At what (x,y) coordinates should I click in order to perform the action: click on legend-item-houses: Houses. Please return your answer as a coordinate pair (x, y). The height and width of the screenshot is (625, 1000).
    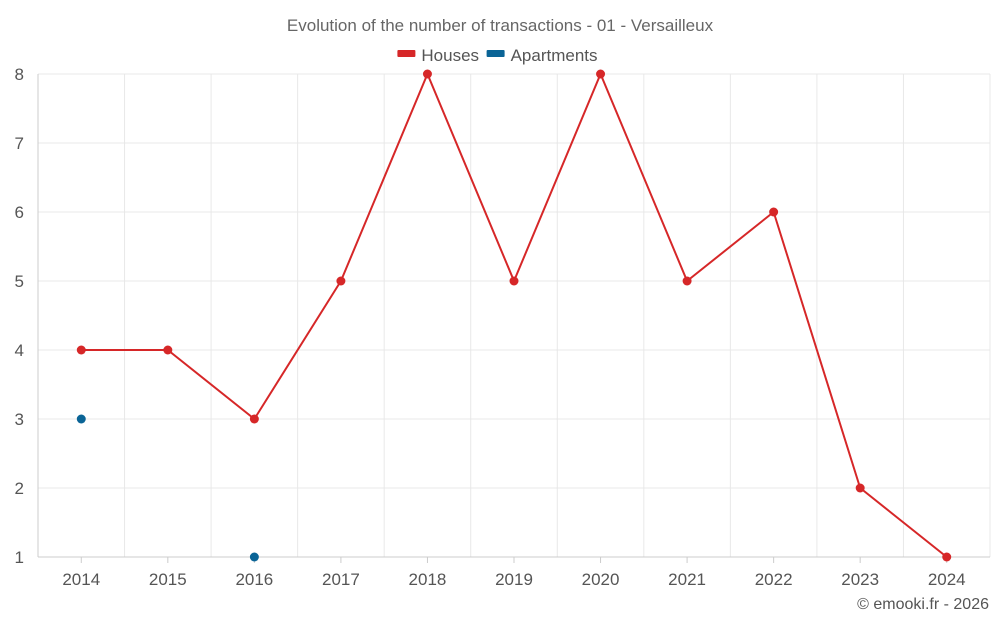
    Looking at the image, I should click on (438, 55).